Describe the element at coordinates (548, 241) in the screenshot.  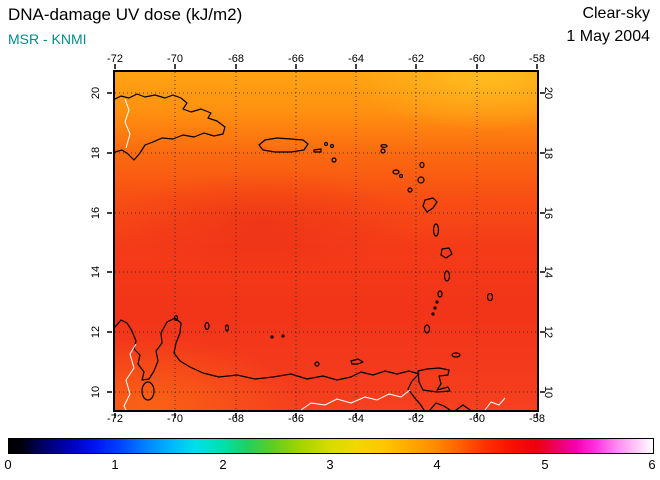
I see `y-axis-right: 20 18 16 14 12 10` at that location.